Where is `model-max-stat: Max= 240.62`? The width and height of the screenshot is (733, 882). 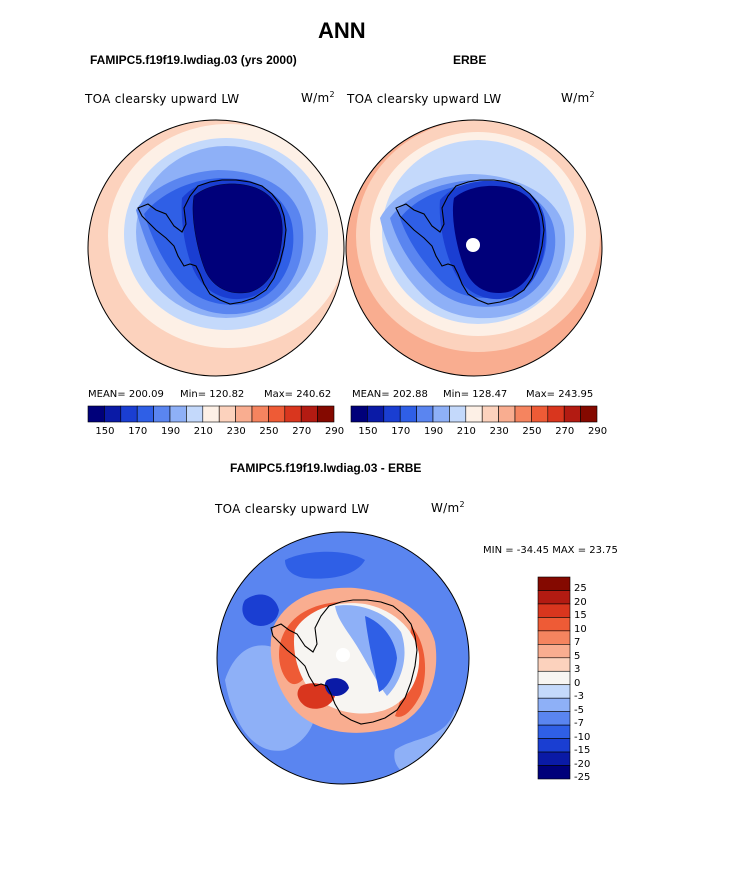 model-max-stat: Max= 240.62 is located at coordinates (298, 394).